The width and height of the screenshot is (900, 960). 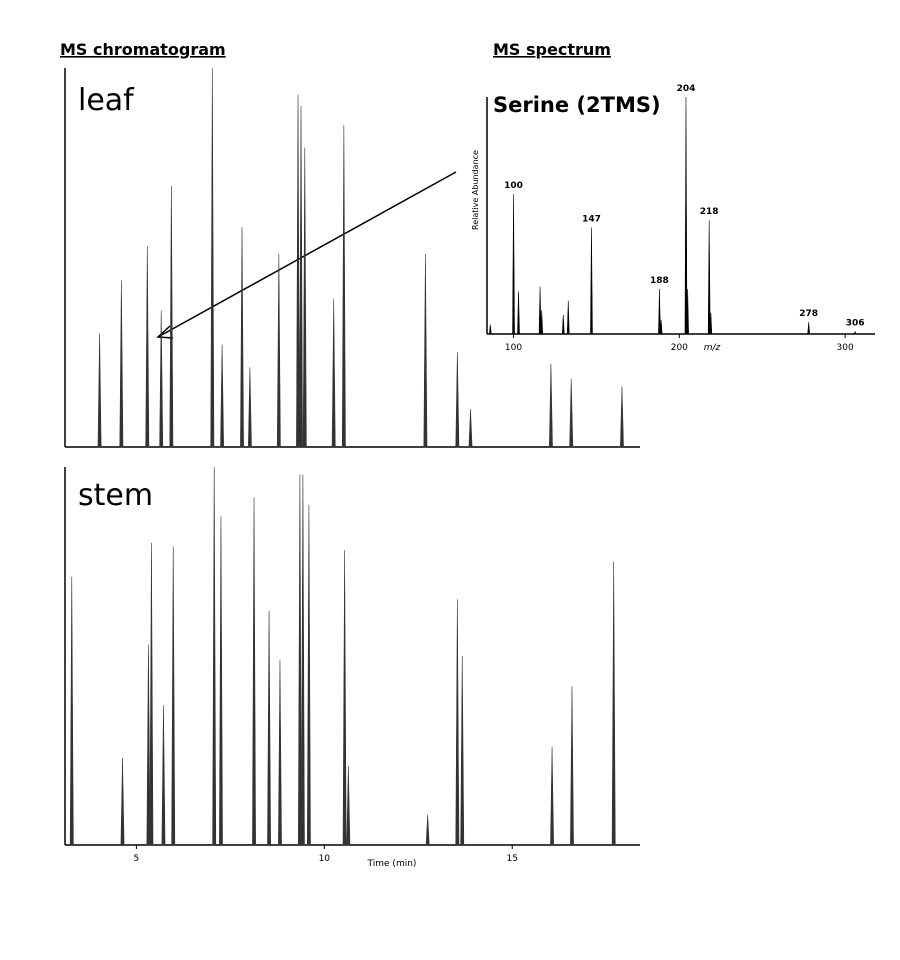 I want to click on spectrum-subtitle: Serine (2TMS), so click(x=577, y=105).